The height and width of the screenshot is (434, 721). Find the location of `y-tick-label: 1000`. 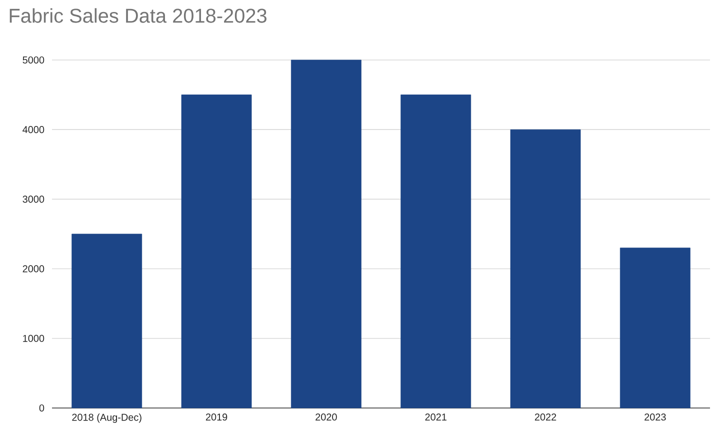

y-tick-label: 1000 is located at coordinates (33, 338).